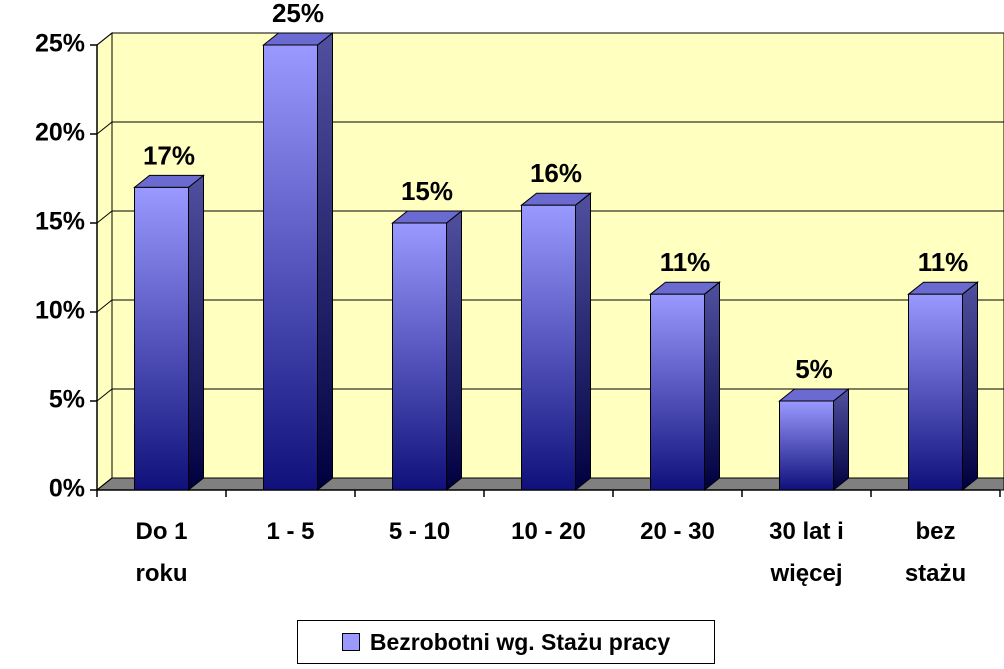 The image size is (1004, 669). What do you see at coordinates (677, 531) in the screenshot?
I see `x-tick-label: 20 - 30` at bounding box center [677, 531].